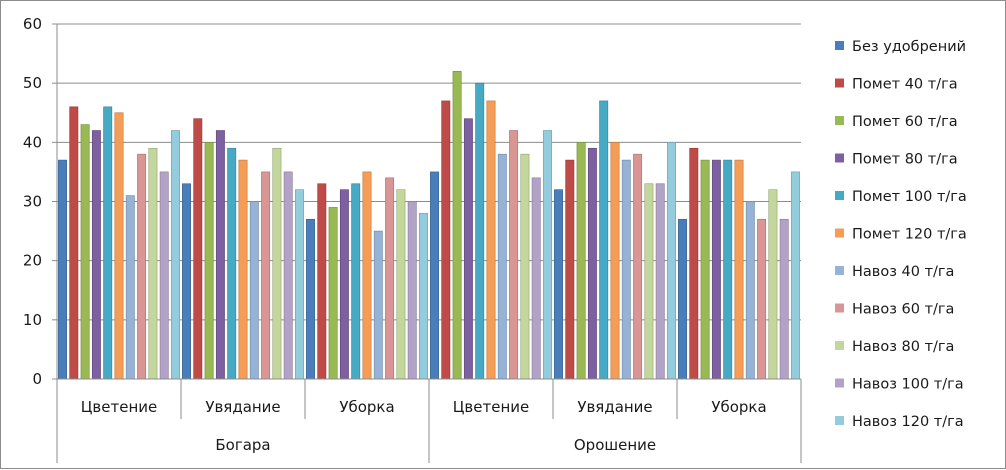 The image size is (1006, 470). Describe the element at coordinates (908, 422) in the screenshot. I see `legend-label: Навоз 120 т/га` at that location.